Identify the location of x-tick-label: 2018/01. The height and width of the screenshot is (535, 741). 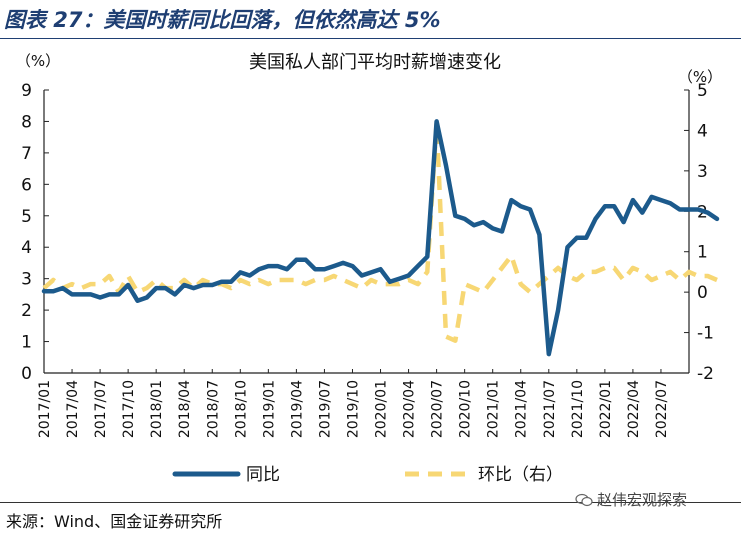
(157, 409).